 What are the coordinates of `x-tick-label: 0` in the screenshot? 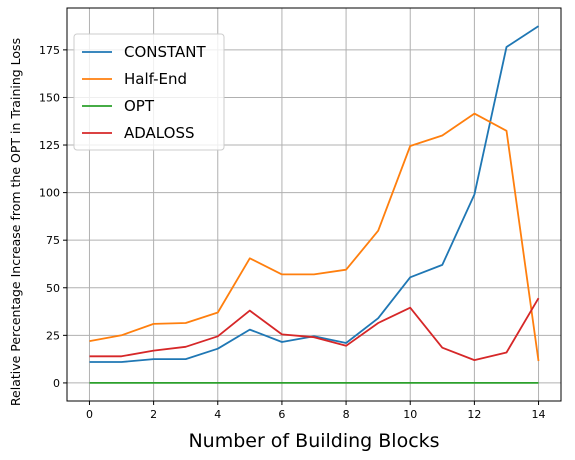 It's located at (89, 414).